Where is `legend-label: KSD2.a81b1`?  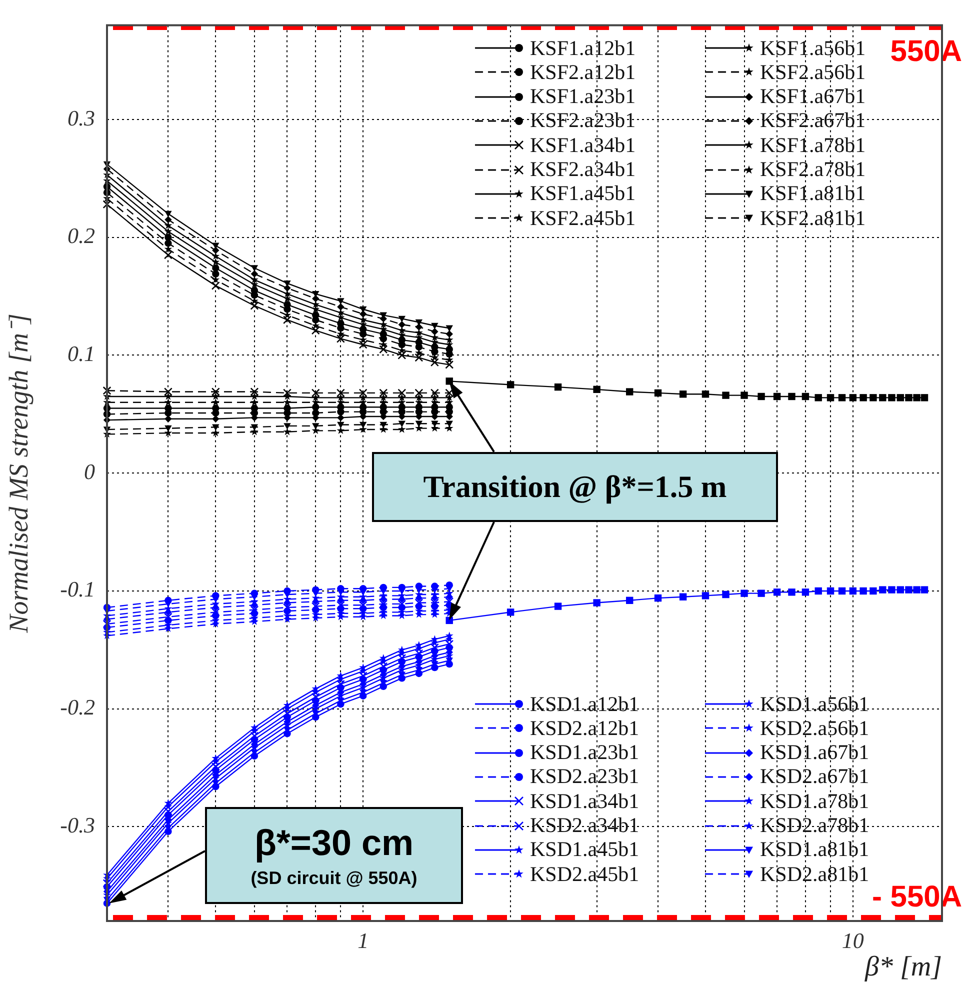
legend-label: KSD2.a81b1 is located at coordinates (815, 874).